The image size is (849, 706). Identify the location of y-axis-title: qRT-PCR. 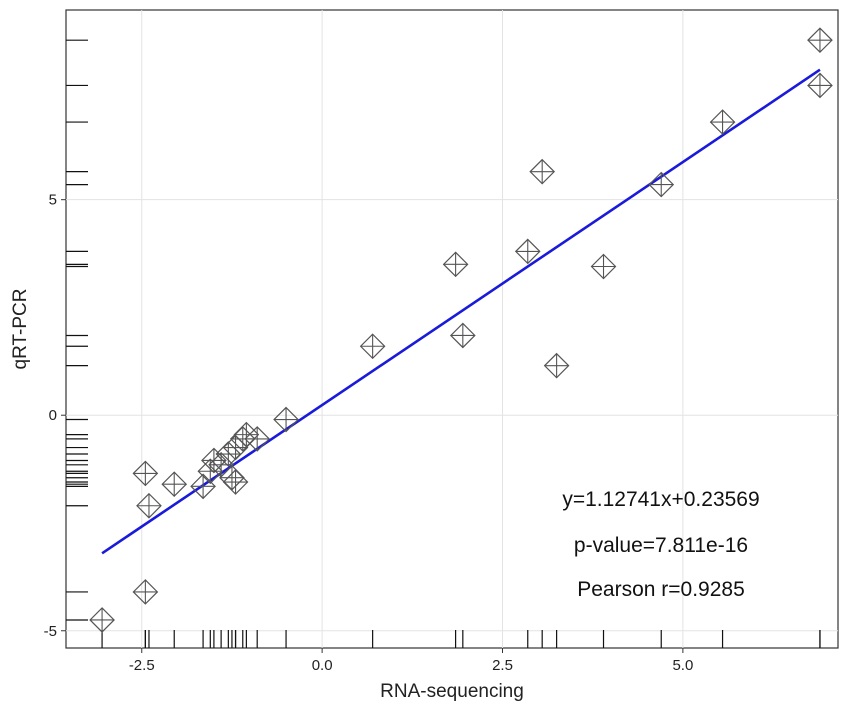
(20, 329).